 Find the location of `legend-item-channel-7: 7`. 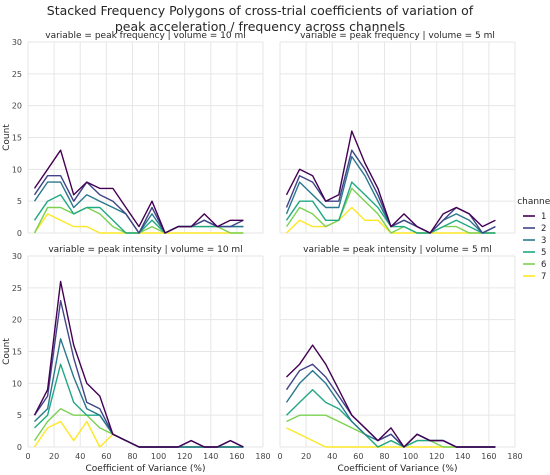

legend-item-channel-7: 7 is located at coordinates (534, 277).